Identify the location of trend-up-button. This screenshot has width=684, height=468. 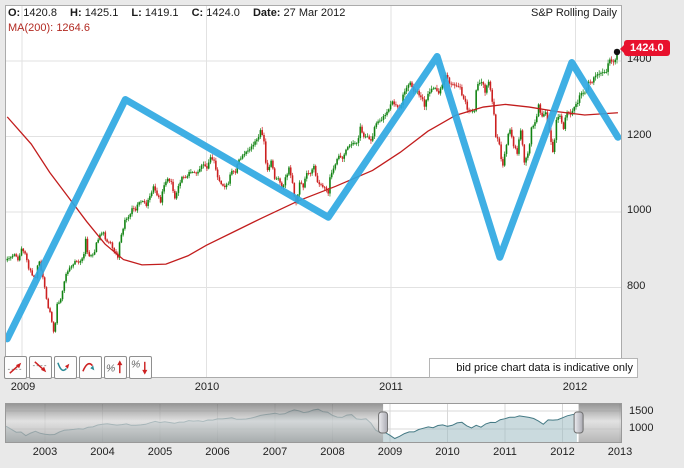
(15, 367).